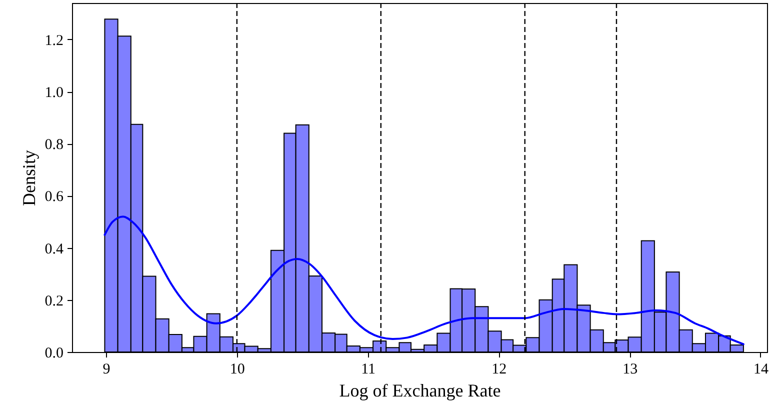  I want to click on y-tick-label: 0.8, so click(54, 145).